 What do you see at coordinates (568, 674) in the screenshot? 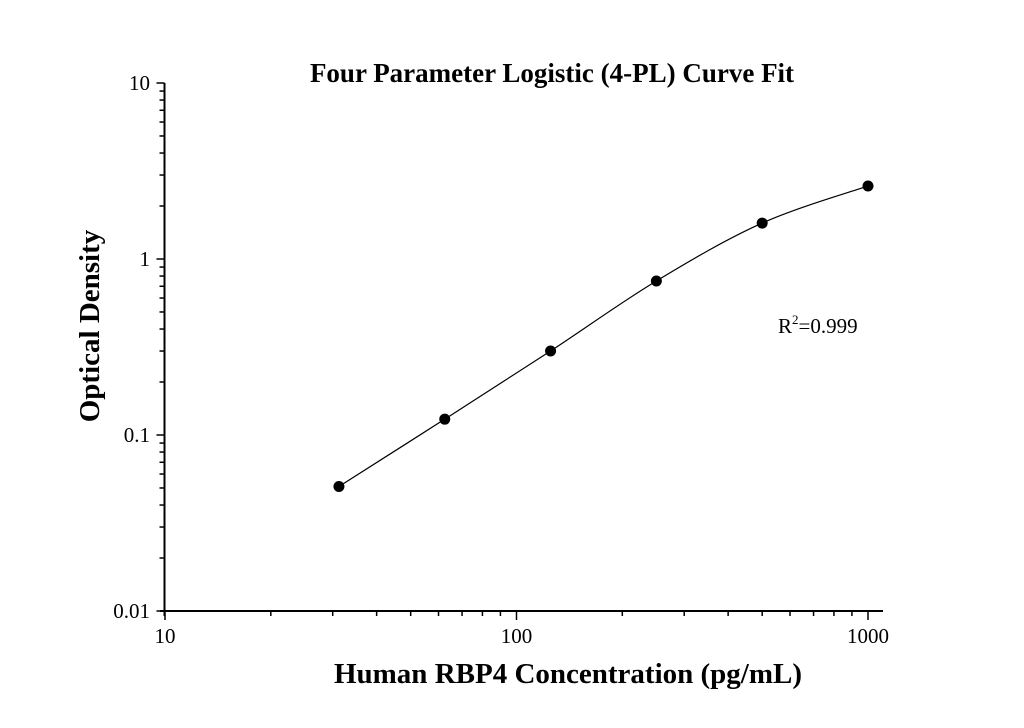
I see `x-axis-label: Human RBP4 Concentration (pg/mL)` at bounding box center [568, 674].